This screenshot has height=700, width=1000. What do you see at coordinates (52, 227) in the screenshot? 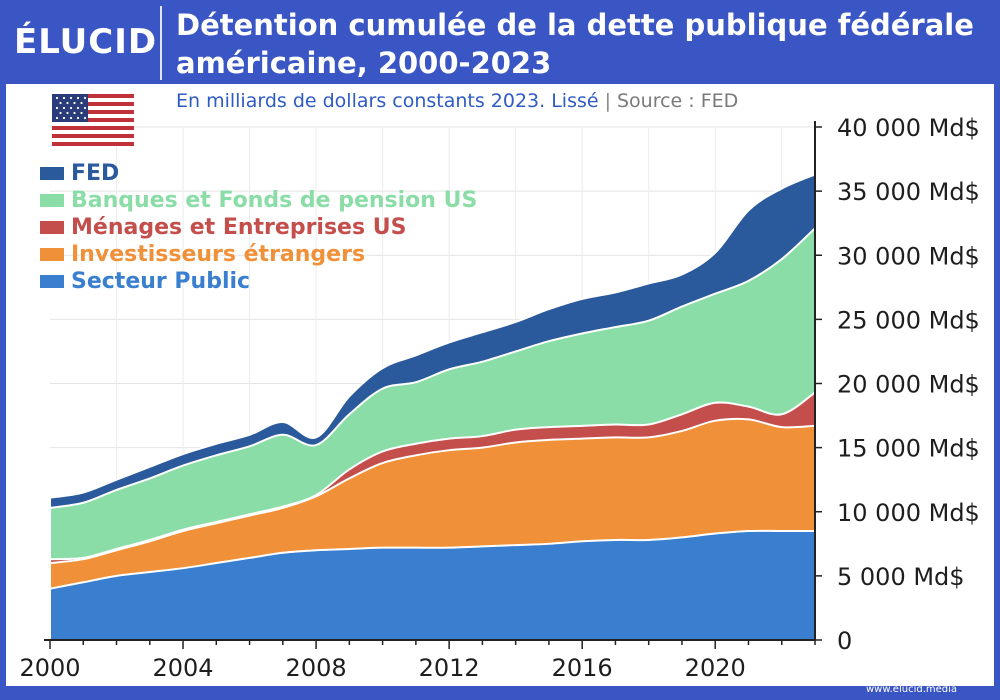
I see `legend-swatch-menages` at bounding box center [52, 227].